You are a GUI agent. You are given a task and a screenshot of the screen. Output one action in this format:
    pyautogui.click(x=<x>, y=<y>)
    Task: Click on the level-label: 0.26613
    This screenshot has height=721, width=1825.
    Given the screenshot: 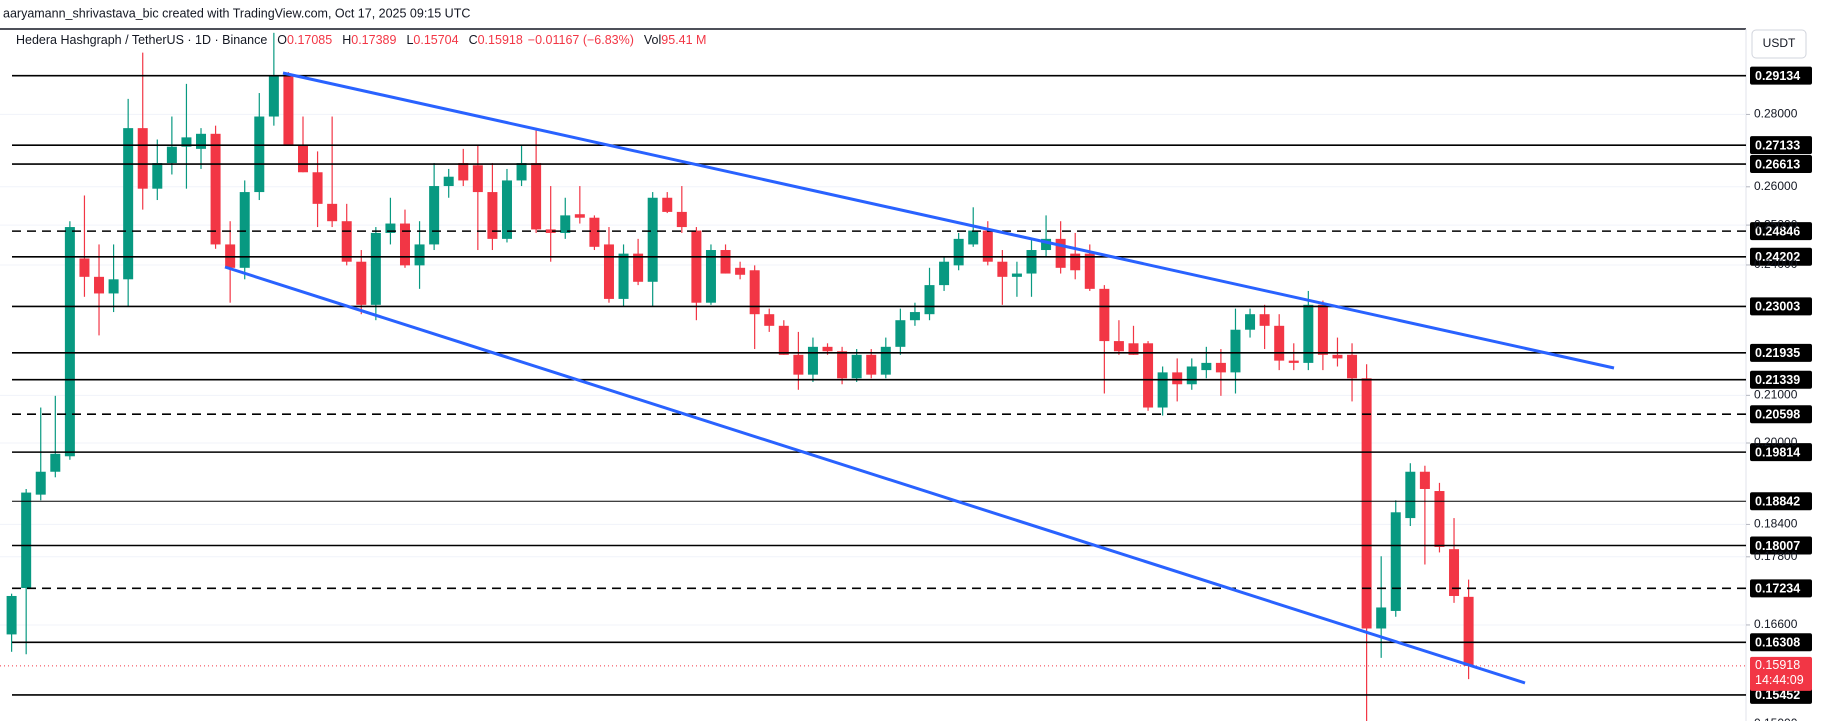 What is the action you would take?
    pyautogui.click(x=1777, y=164)
    